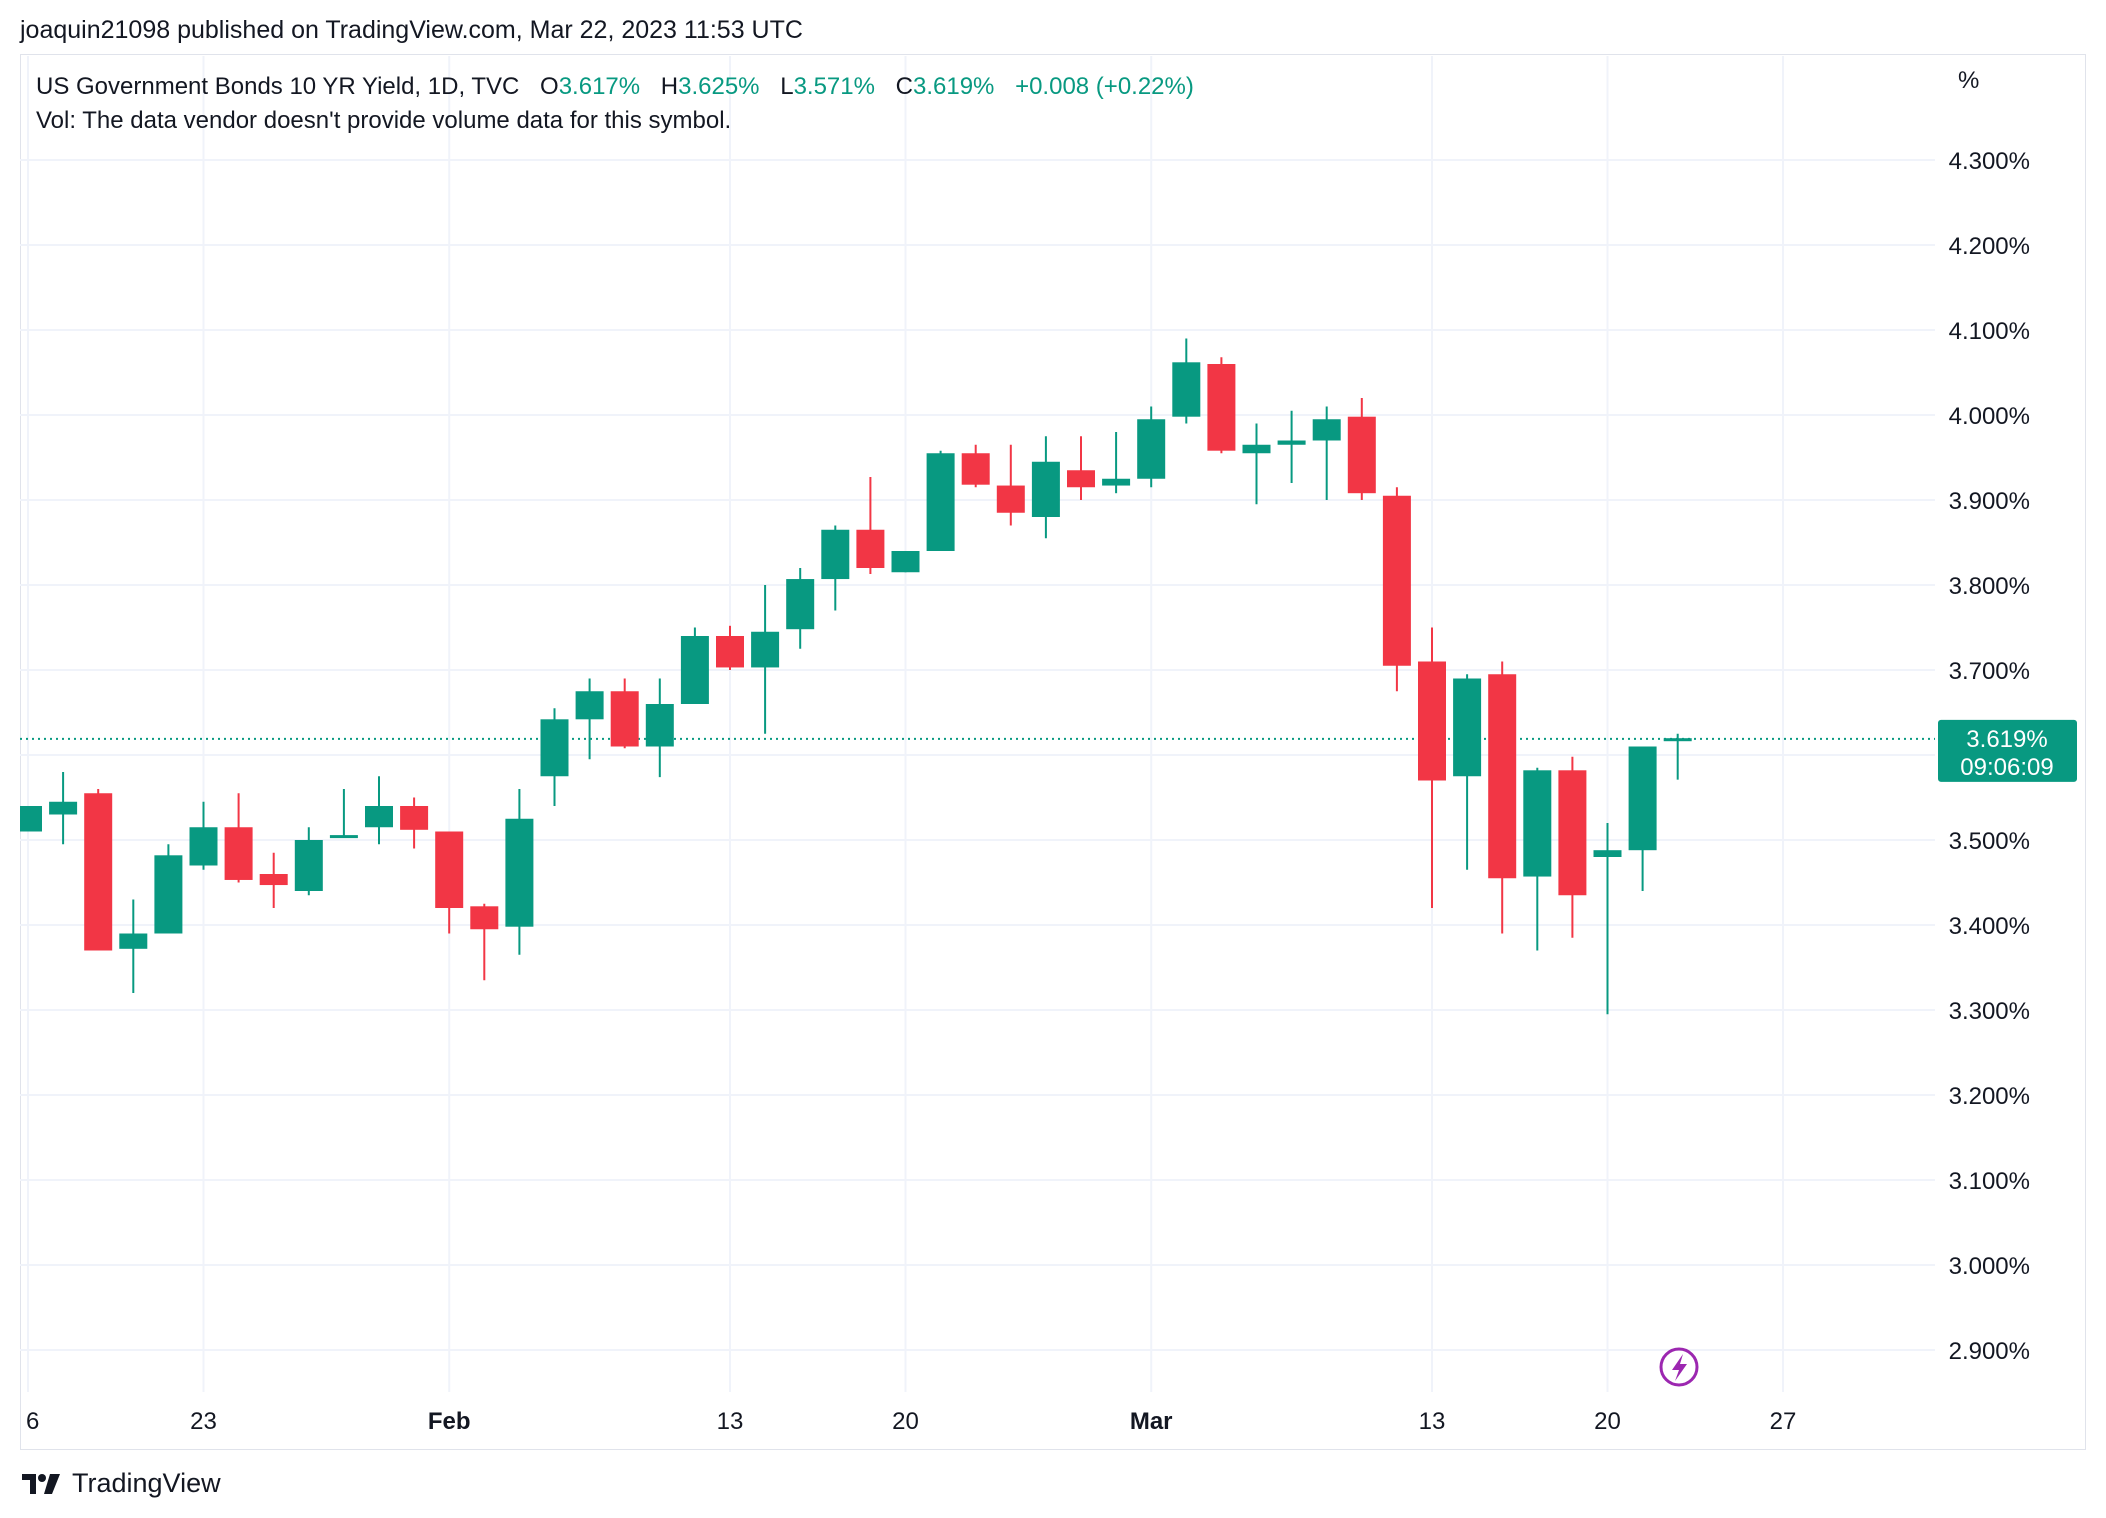  Describe the element at coordinates (1989, 926) in the screenshot. I see `y-tick-label: 3.400%` at that location.